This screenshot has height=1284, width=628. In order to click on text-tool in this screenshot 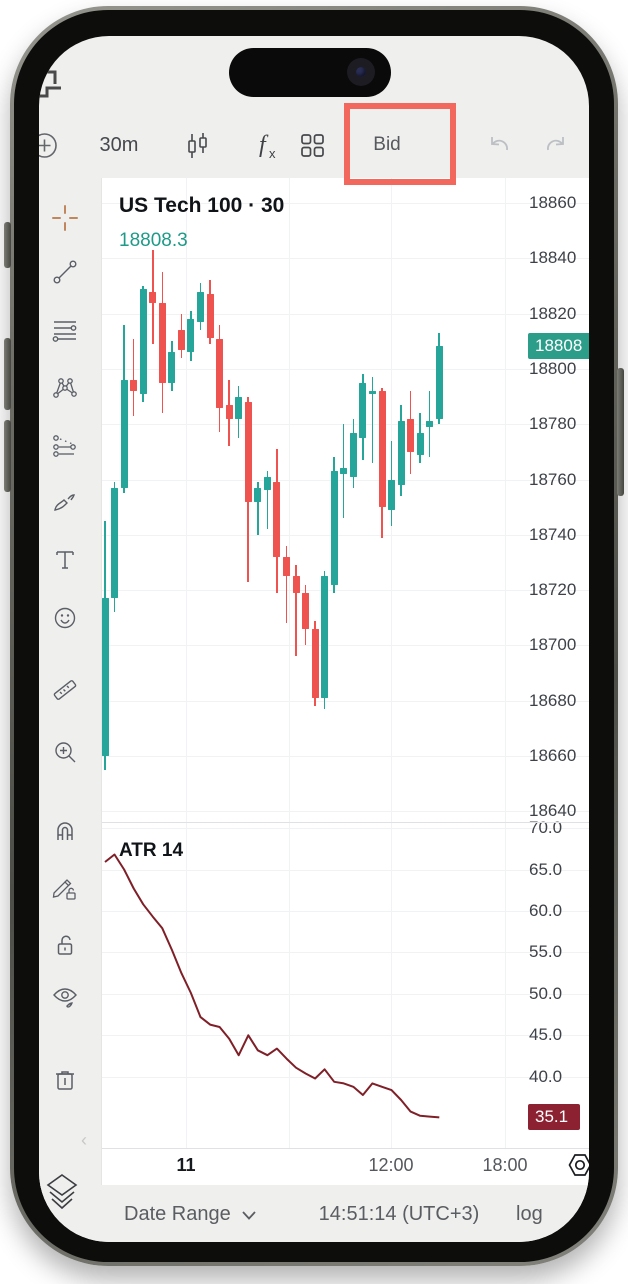, I will do `click(65, 560)`.